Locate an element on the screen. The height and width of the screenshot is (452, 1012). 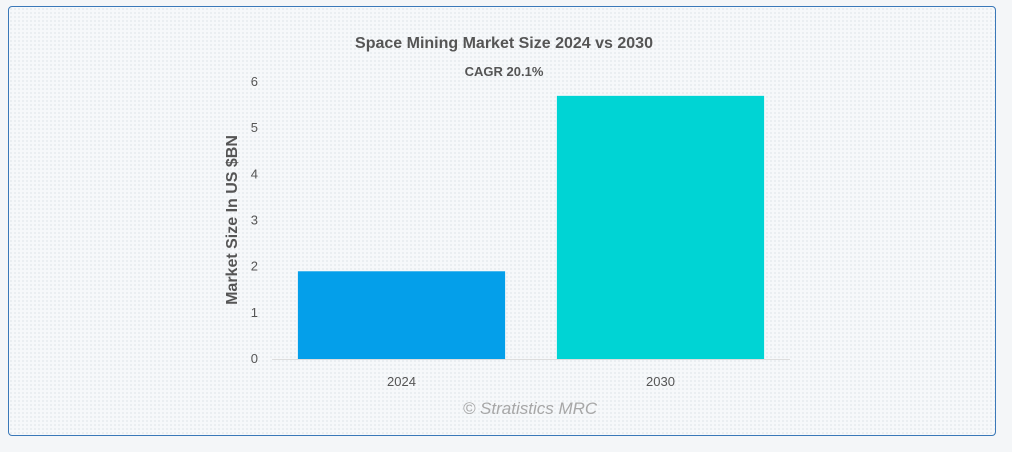
y-tick-label: 2 is located at coordinates (254, 266).